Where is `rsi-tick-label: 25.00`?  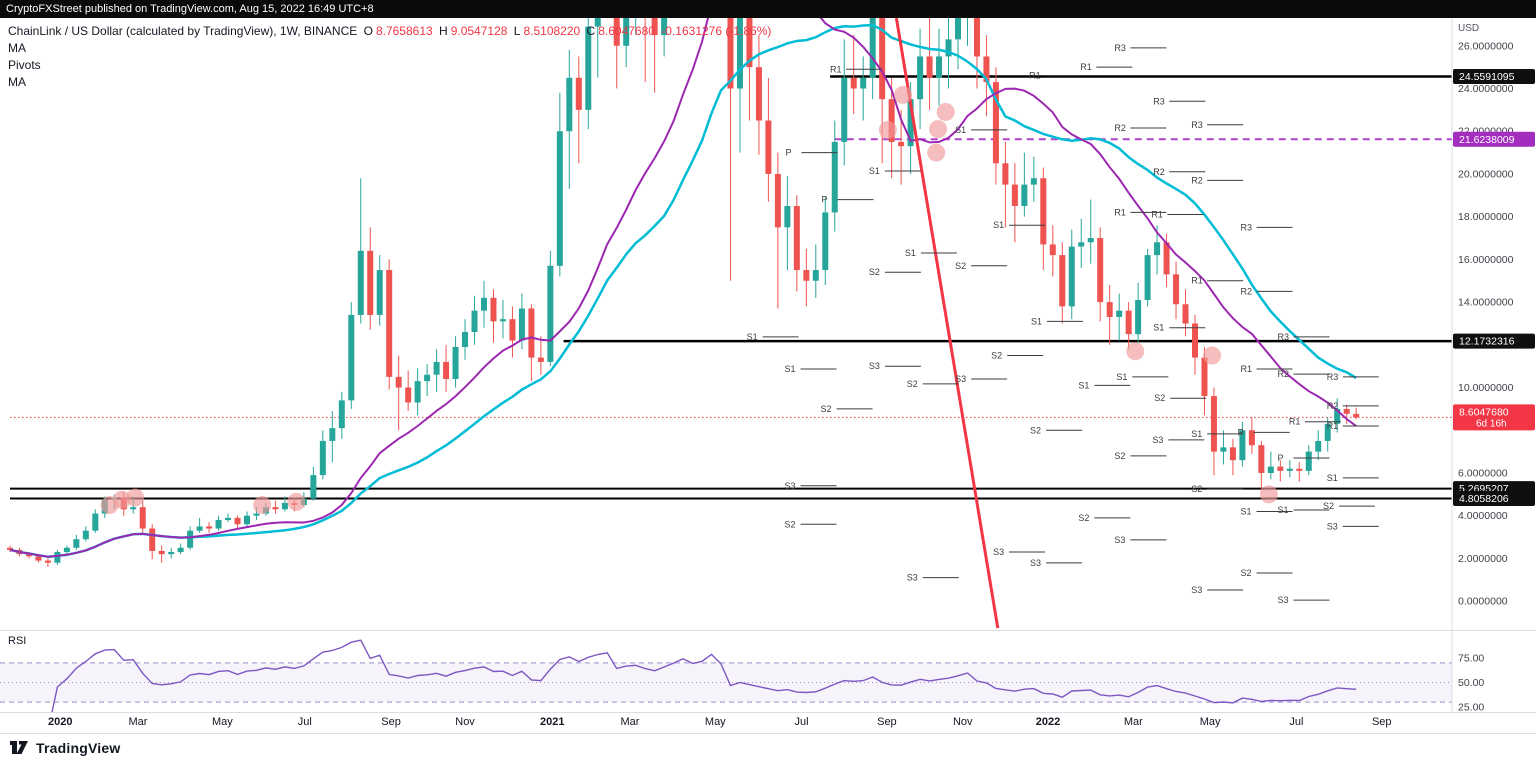 rsi-tick-label: 25.00 is located at coordinates (1471, 707).